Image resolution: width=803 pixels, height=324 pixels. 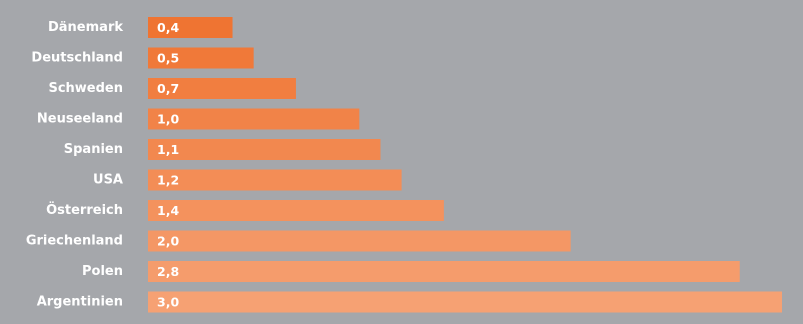 What do you see at coordinates (80, 119) in the screenshot?
I see `category-label: Neuseeland` at bounding box center [80, 119].